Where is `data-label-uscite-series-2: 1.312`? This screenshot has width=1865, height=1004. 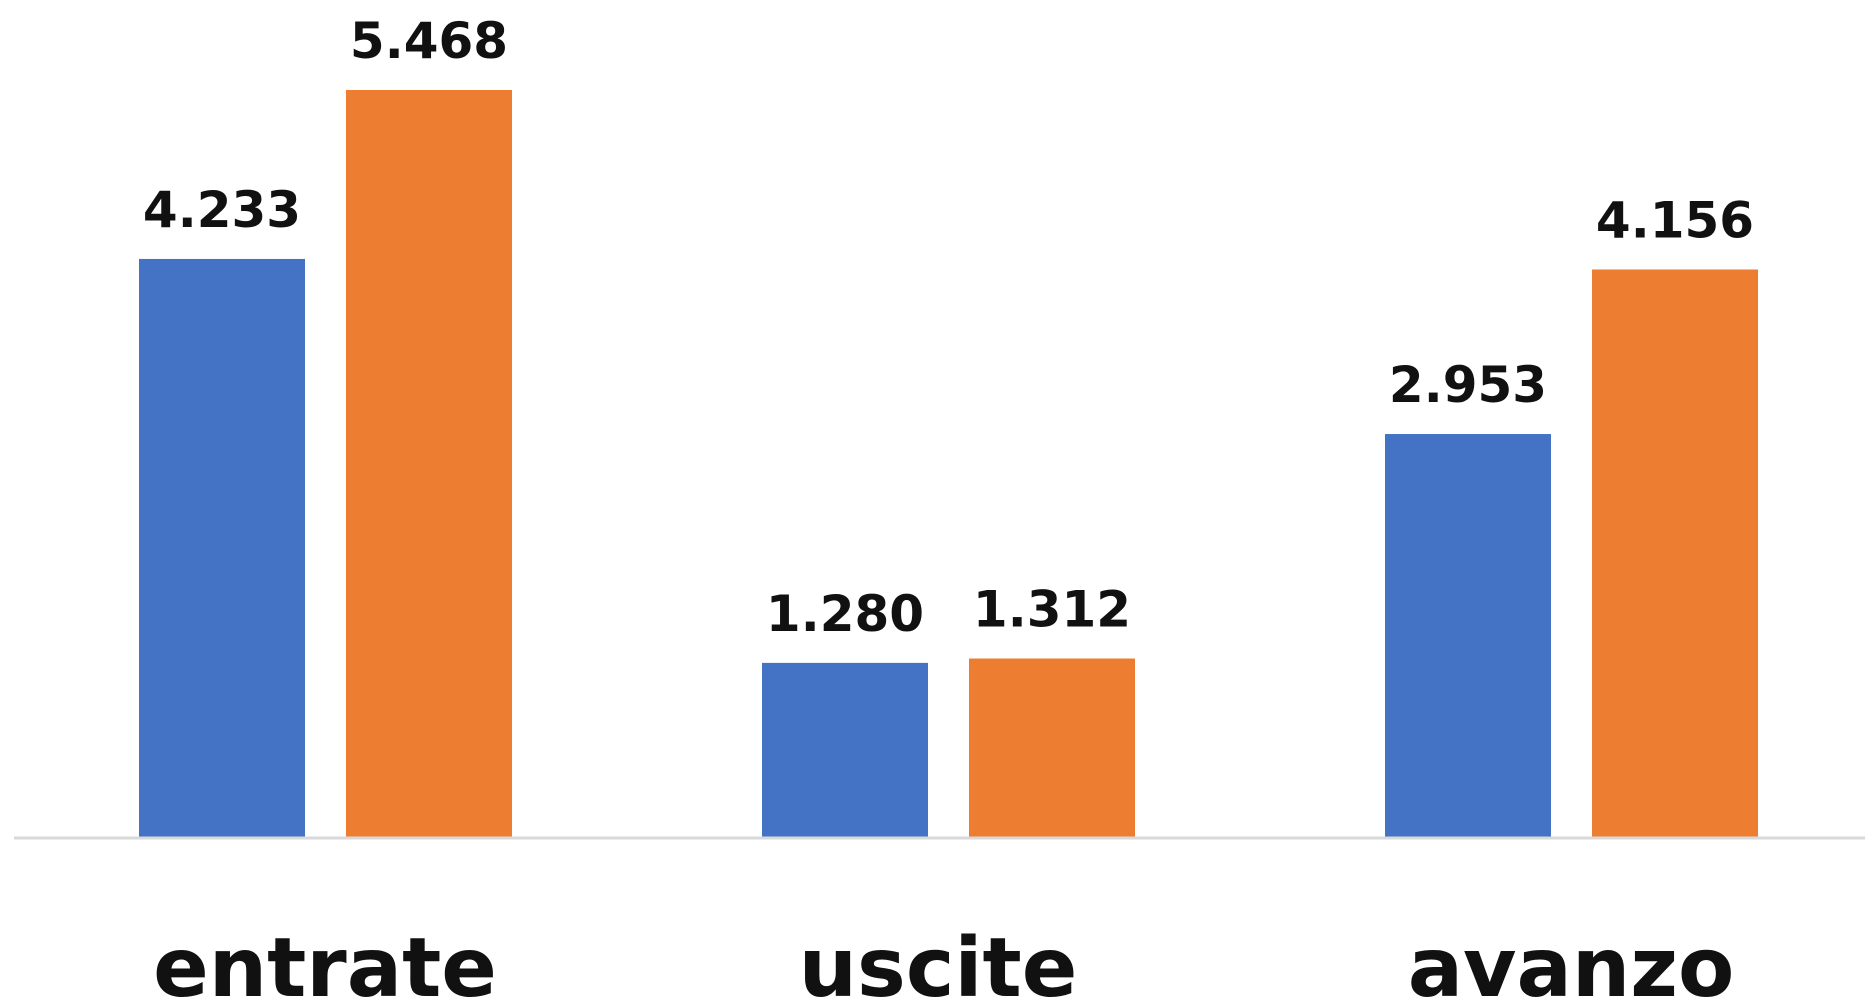 data-label-uscite-series-2: 1.312 is located at coordinates (1052, 610).